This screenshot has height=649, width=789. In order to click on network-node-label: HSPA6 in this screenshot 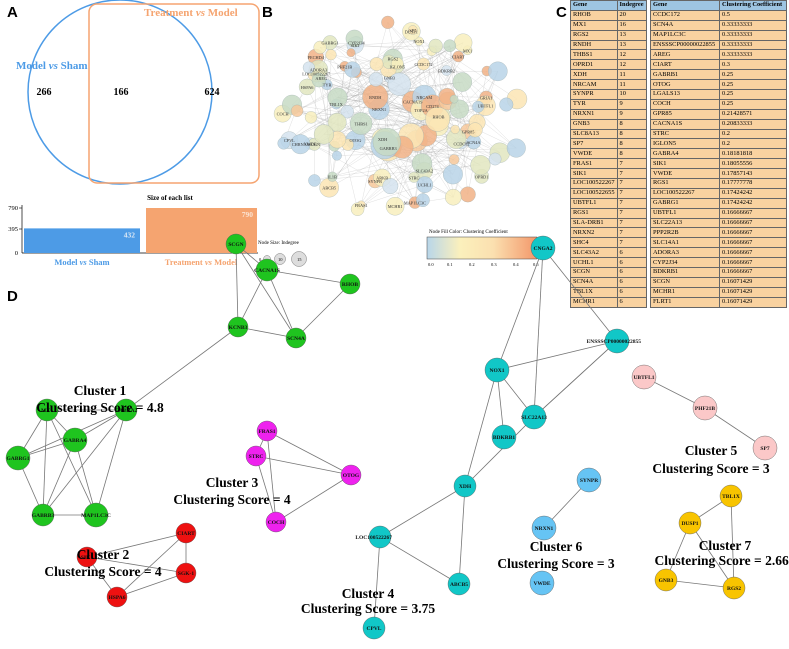, I will do `click(308, 87)`.